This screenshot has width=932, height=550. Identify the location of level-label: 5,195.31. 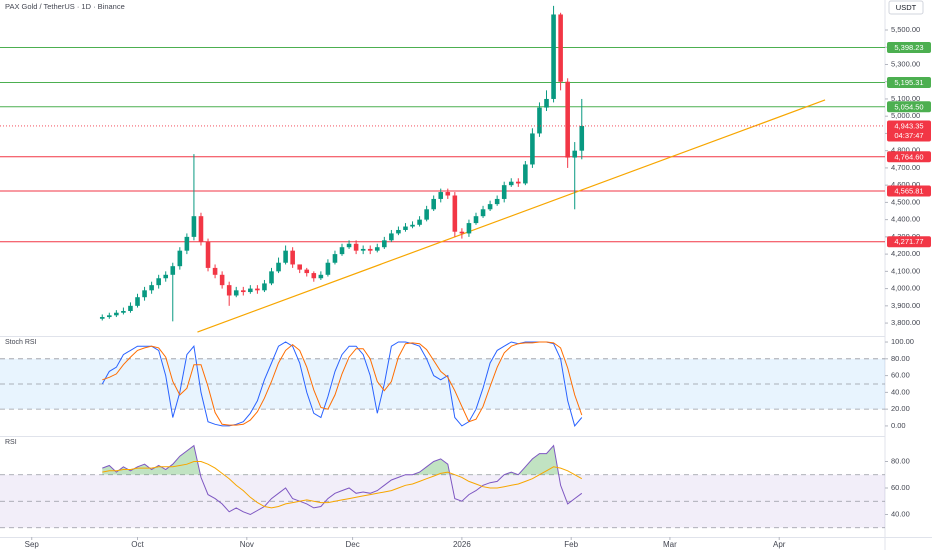
(908, 82).